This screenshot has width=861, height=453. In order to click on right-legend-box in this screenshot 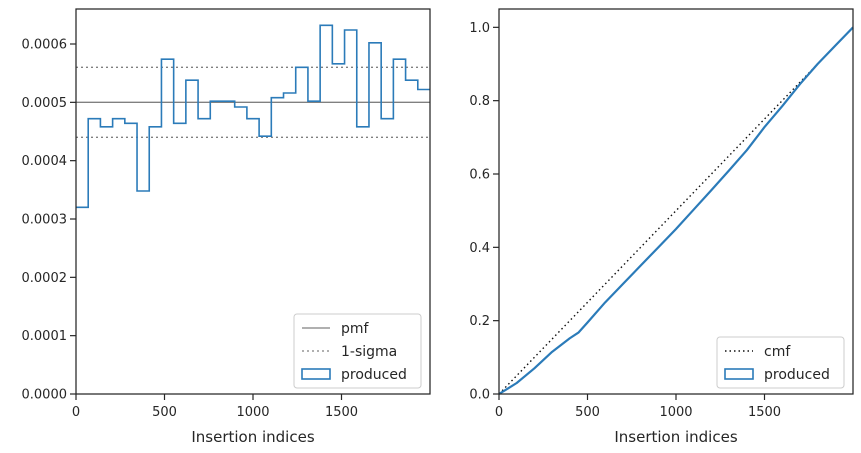, I will do `click(780, 362)`.